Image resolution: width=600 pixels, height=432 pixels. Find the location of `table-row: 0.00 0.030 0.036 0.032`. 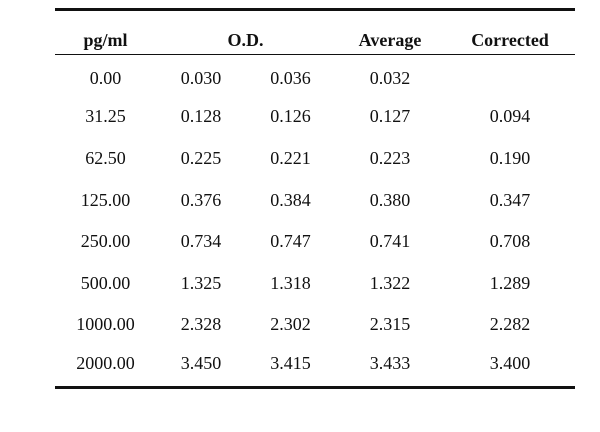

table-row: 0.00 0.030 0.036 0.032 is located at coordinates (315, 76).